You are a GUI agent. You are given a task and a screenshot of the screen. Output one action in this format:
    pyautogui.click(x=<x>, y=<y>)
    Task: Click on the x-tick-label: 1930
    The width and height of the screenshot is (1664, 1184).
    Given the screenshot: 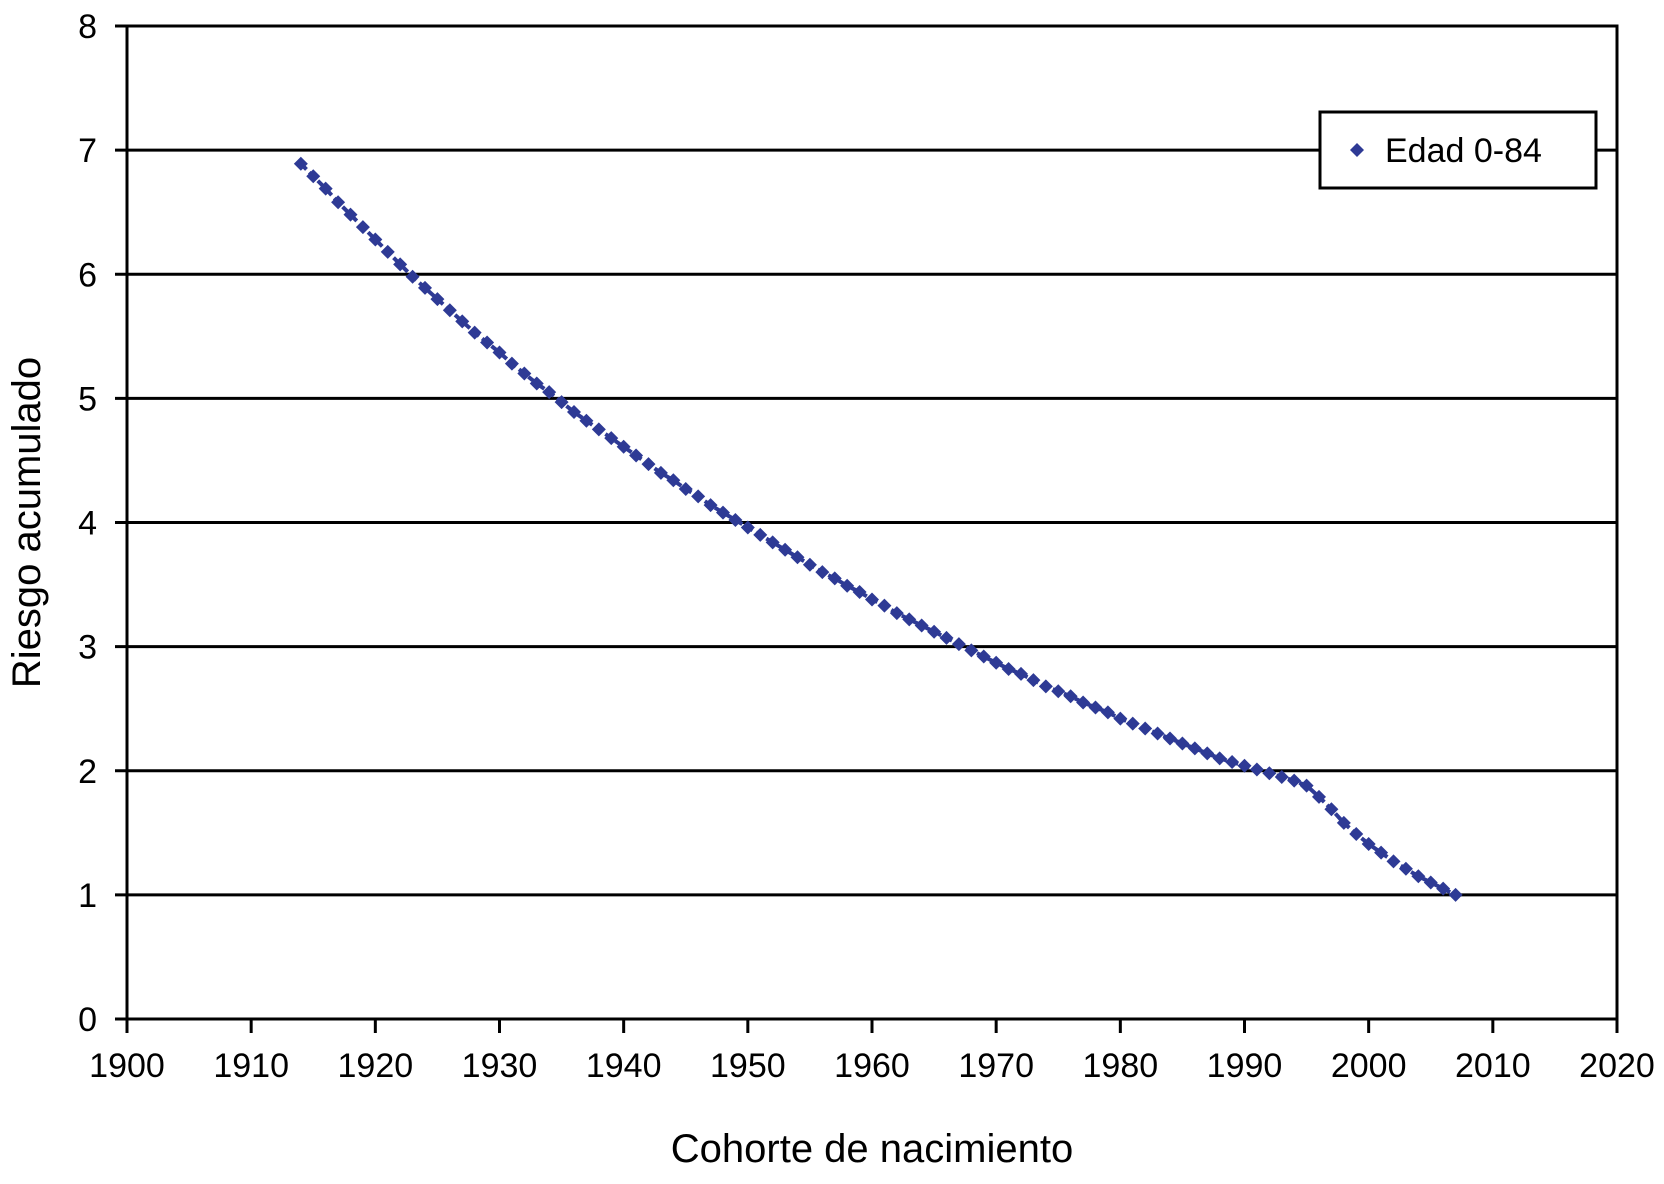 What is the action you would take?
    pyautogui.click(x=500, y=1066)
    